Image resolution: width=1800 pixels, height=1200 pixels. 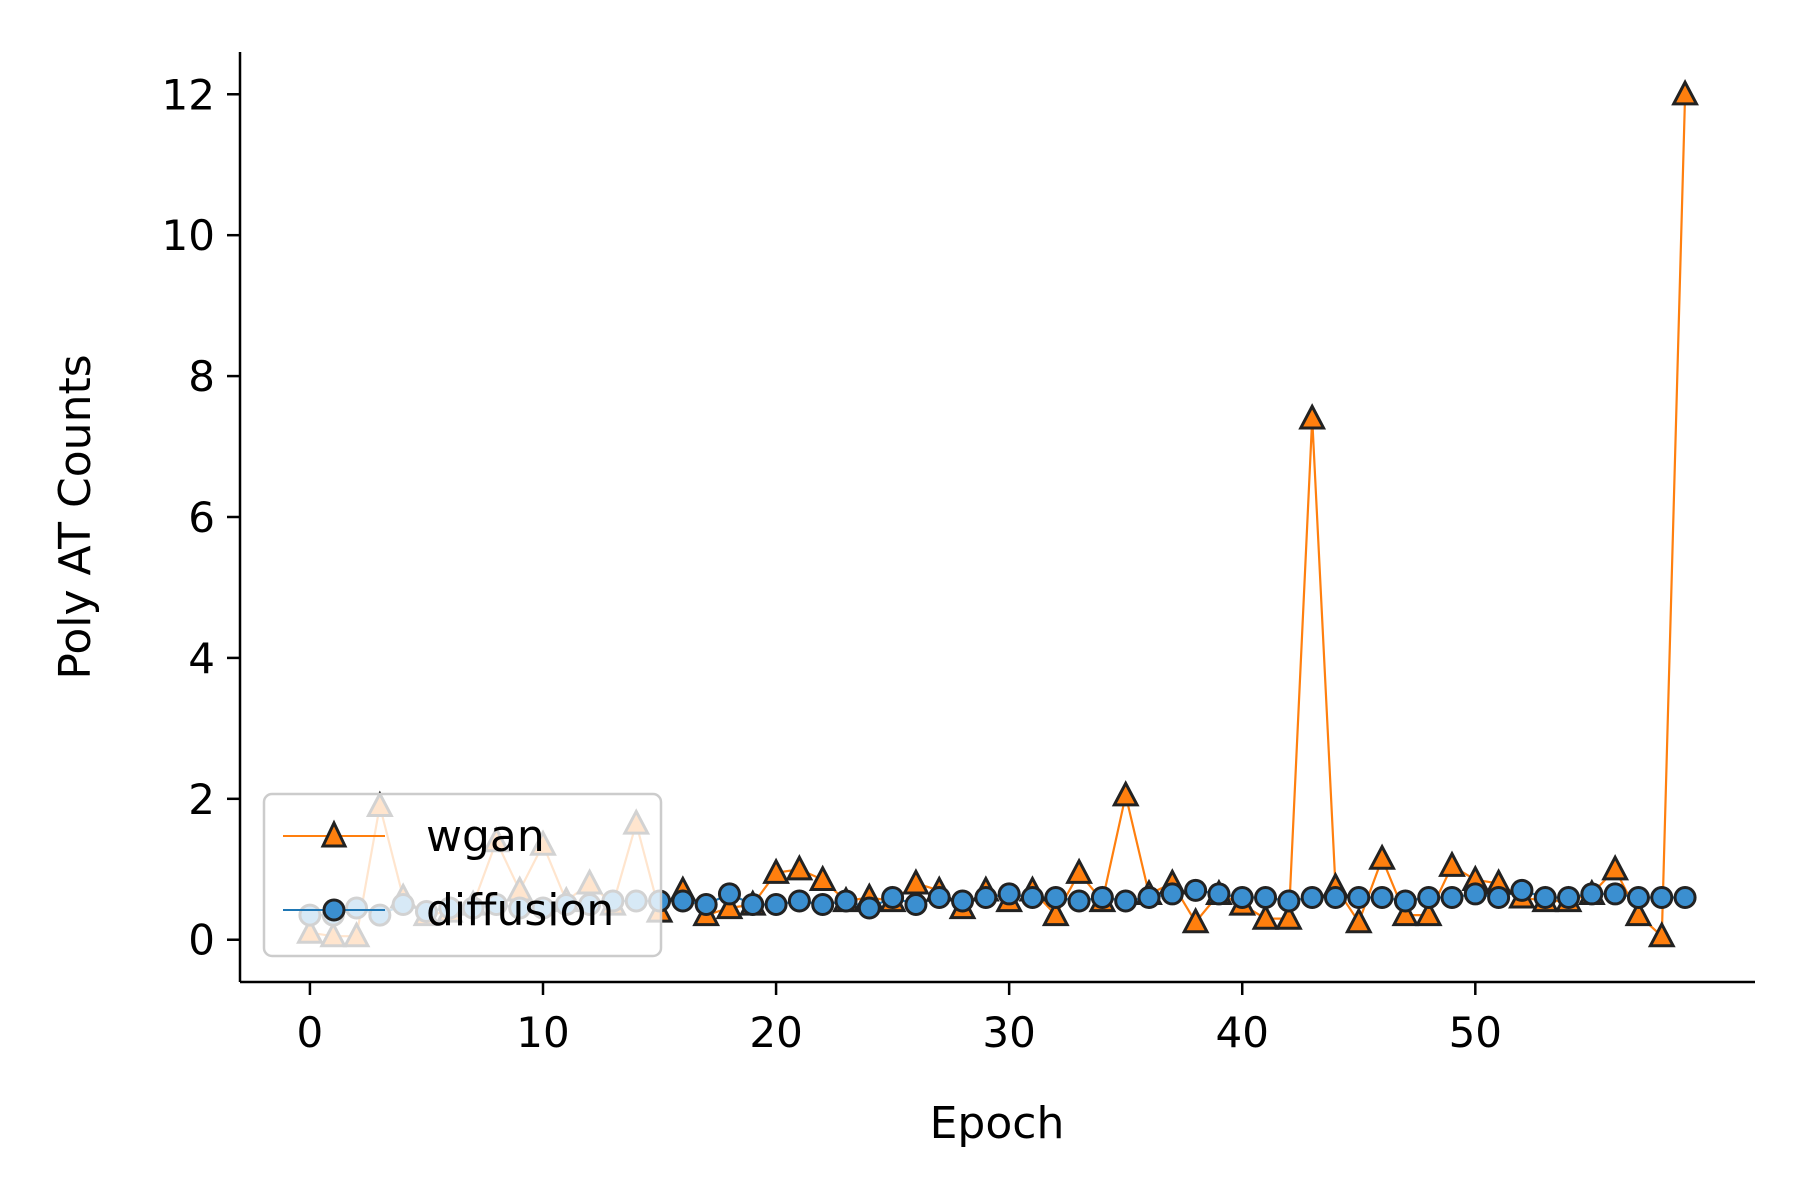 I want to click on legend-frame, so click(x=462, y=875).